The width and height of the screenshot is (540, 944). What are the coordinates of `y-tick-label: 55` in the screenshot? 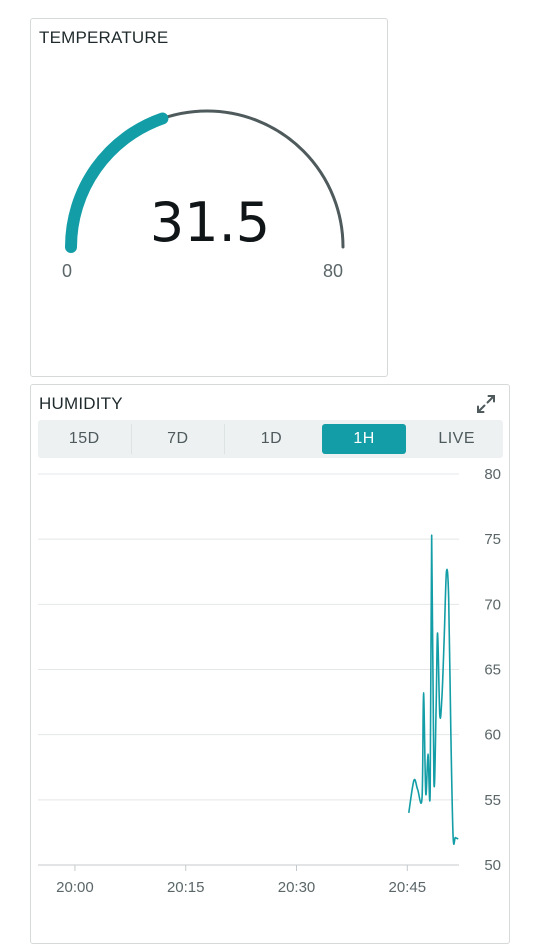 It's located at (492, 800).